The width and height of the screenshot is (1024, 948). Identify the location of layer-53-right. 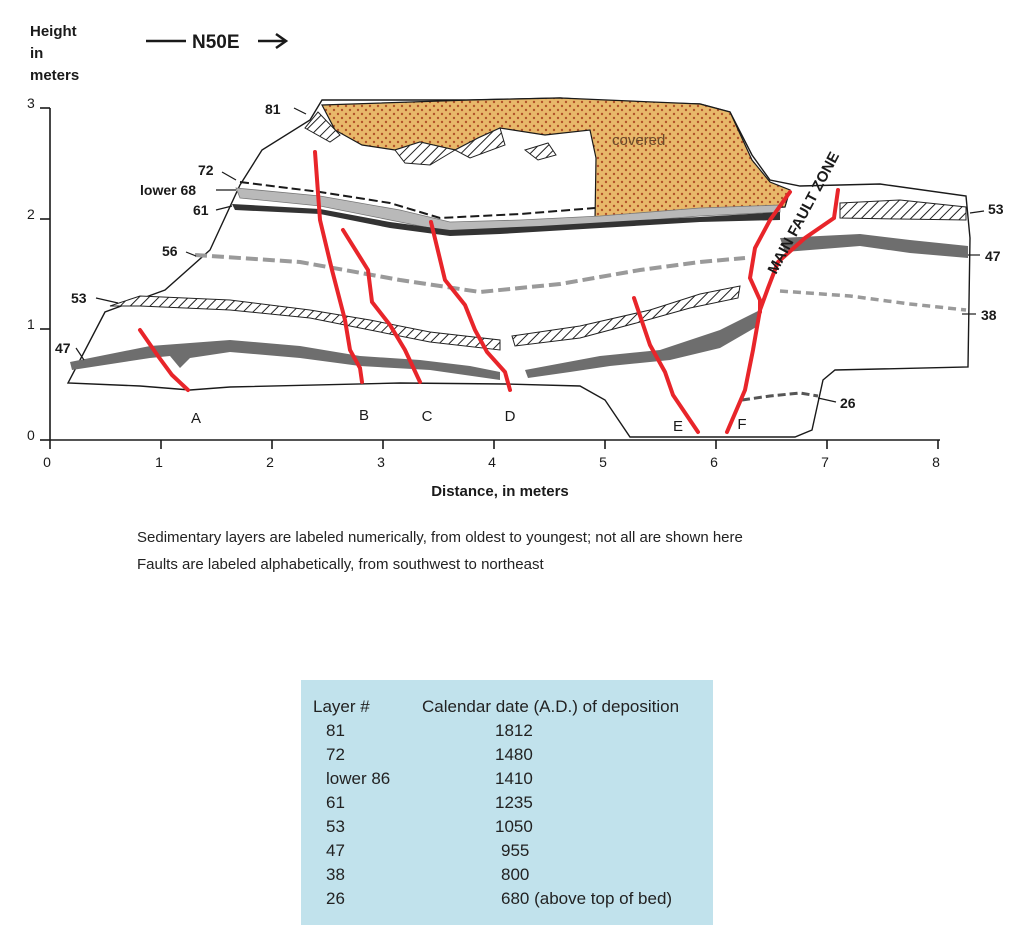
(903, 210).